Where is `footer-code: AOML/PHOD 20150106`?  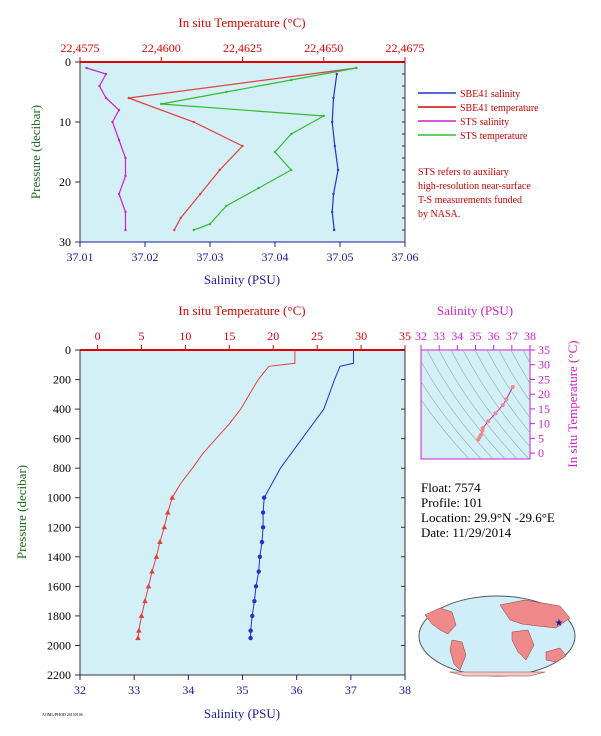
footer-code: AOML/PHOD 20150106 is located at coordinates (62, 714).